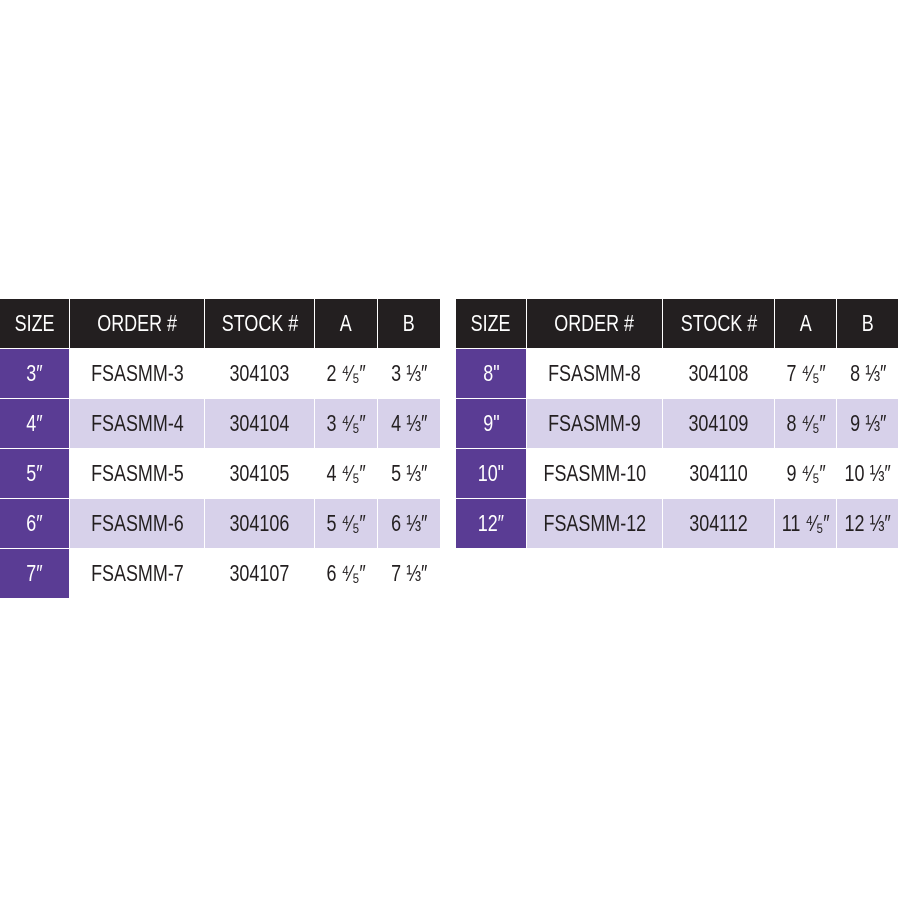  What do you see at coordinates (346, 523) in the screenshot?
I see `cell-dim-a: 5 ⁴⁄₅″` at bounding box center [346, 523].